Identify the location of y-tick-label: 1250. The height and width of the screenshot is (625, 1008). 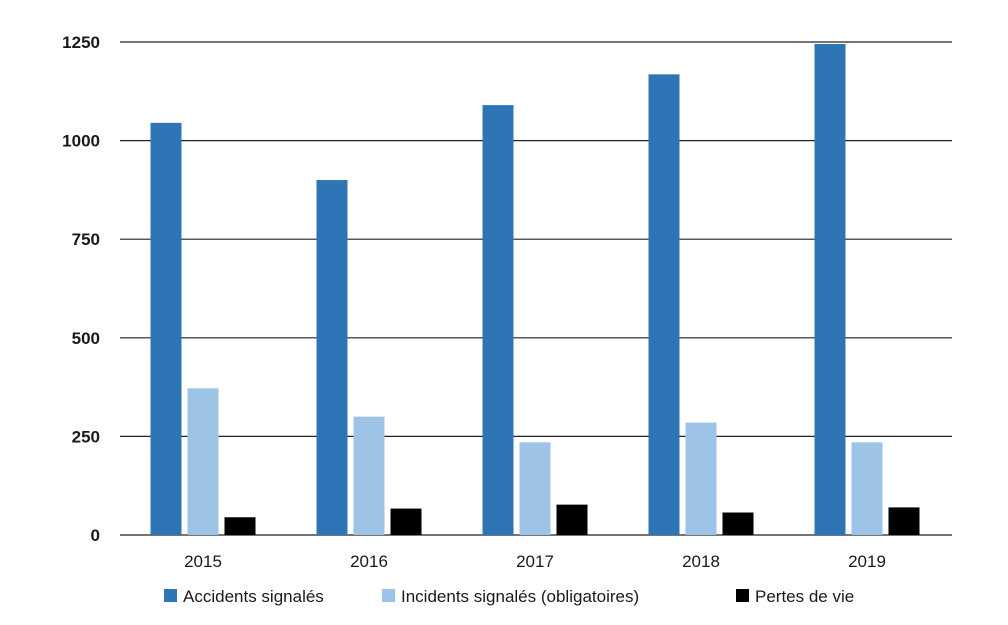
(81, 42).